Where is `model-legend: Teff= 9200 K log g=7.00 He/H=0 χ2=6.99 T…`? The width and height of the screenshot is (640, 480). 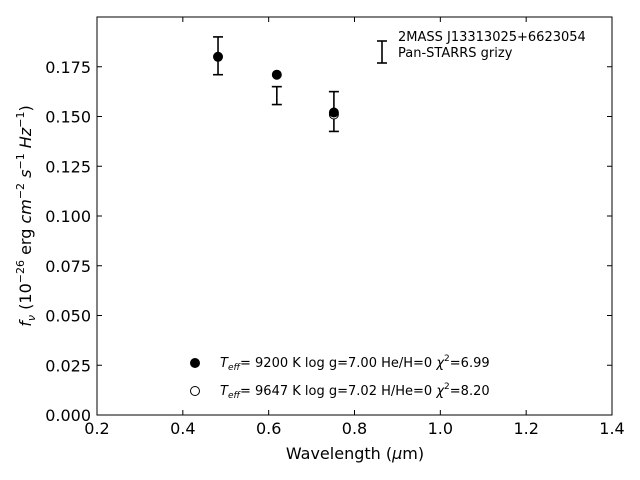
model-legend: Teff= 9200 K log g=7.00 He/H=0 χ2=6.99 T… is located at coordinates (340, 377).